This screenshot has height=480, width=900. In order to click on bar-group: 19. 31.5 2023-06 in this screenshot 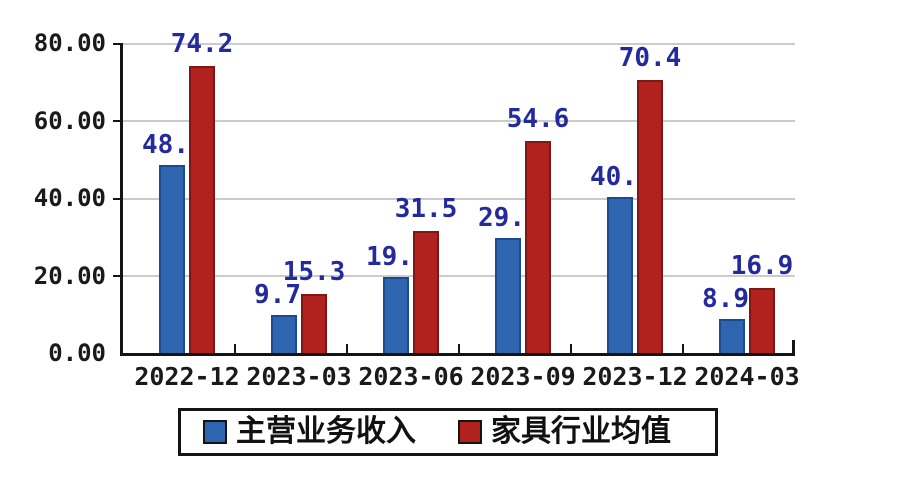, I will do `click(405, 217)`.